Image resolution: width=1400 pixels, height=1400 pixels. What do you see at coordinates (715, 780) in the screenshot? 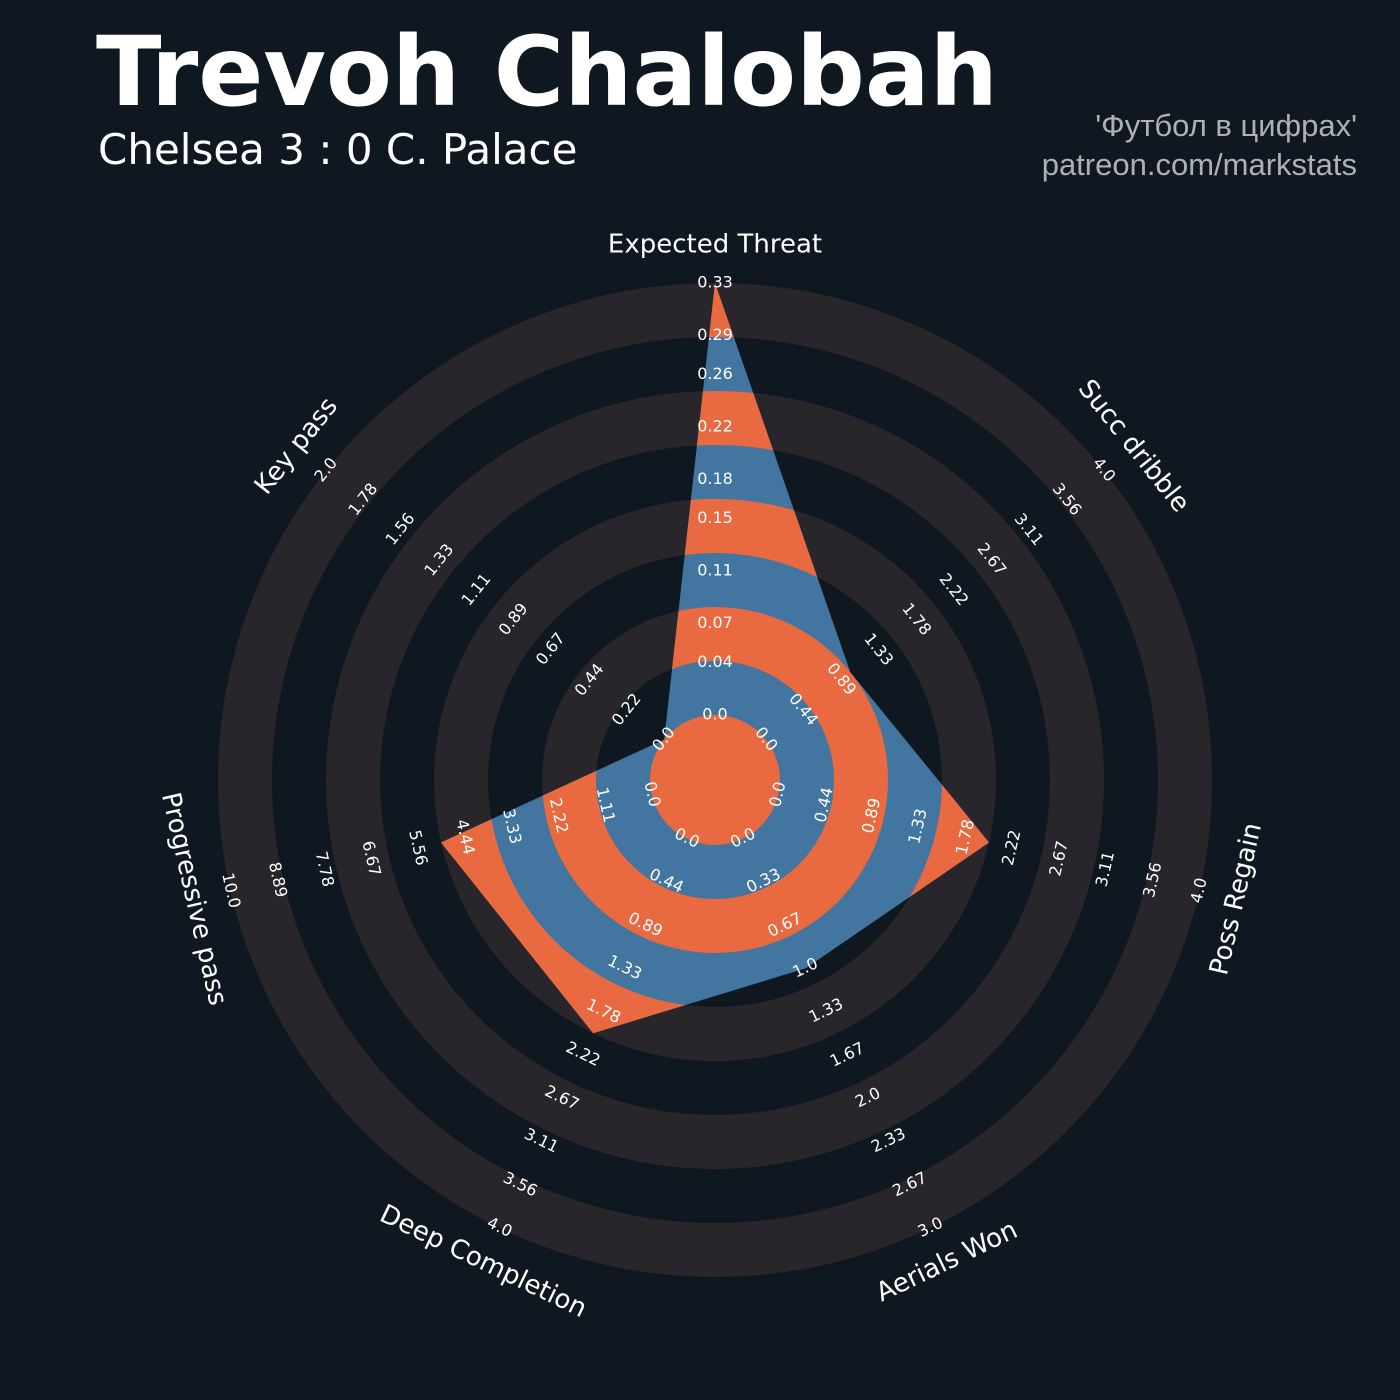
I see `center-circle` at bounding box center [715, 780].